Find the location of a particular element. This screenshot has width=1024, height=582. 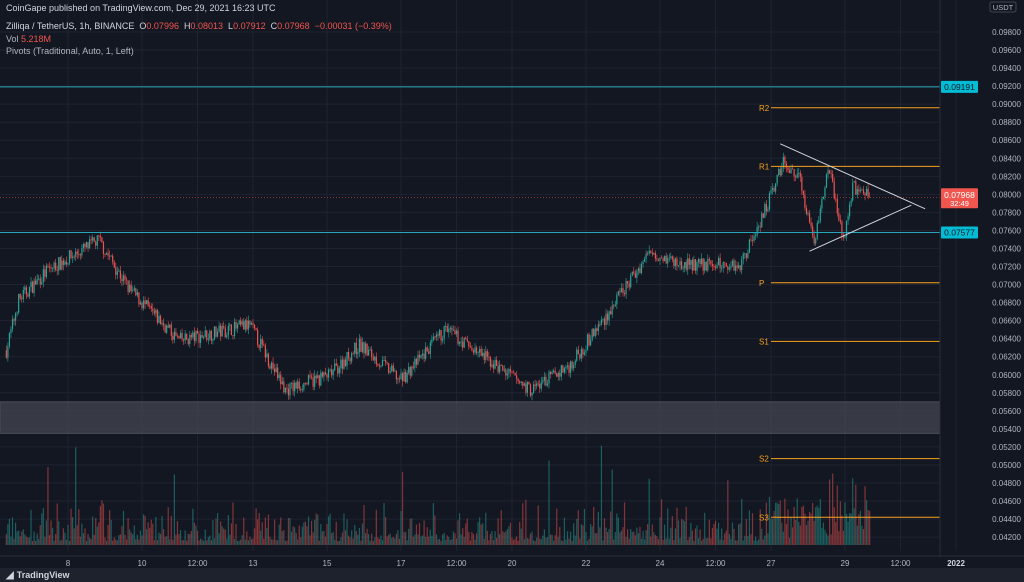

pivot-label-p: P is located at coordinates (761, 283).